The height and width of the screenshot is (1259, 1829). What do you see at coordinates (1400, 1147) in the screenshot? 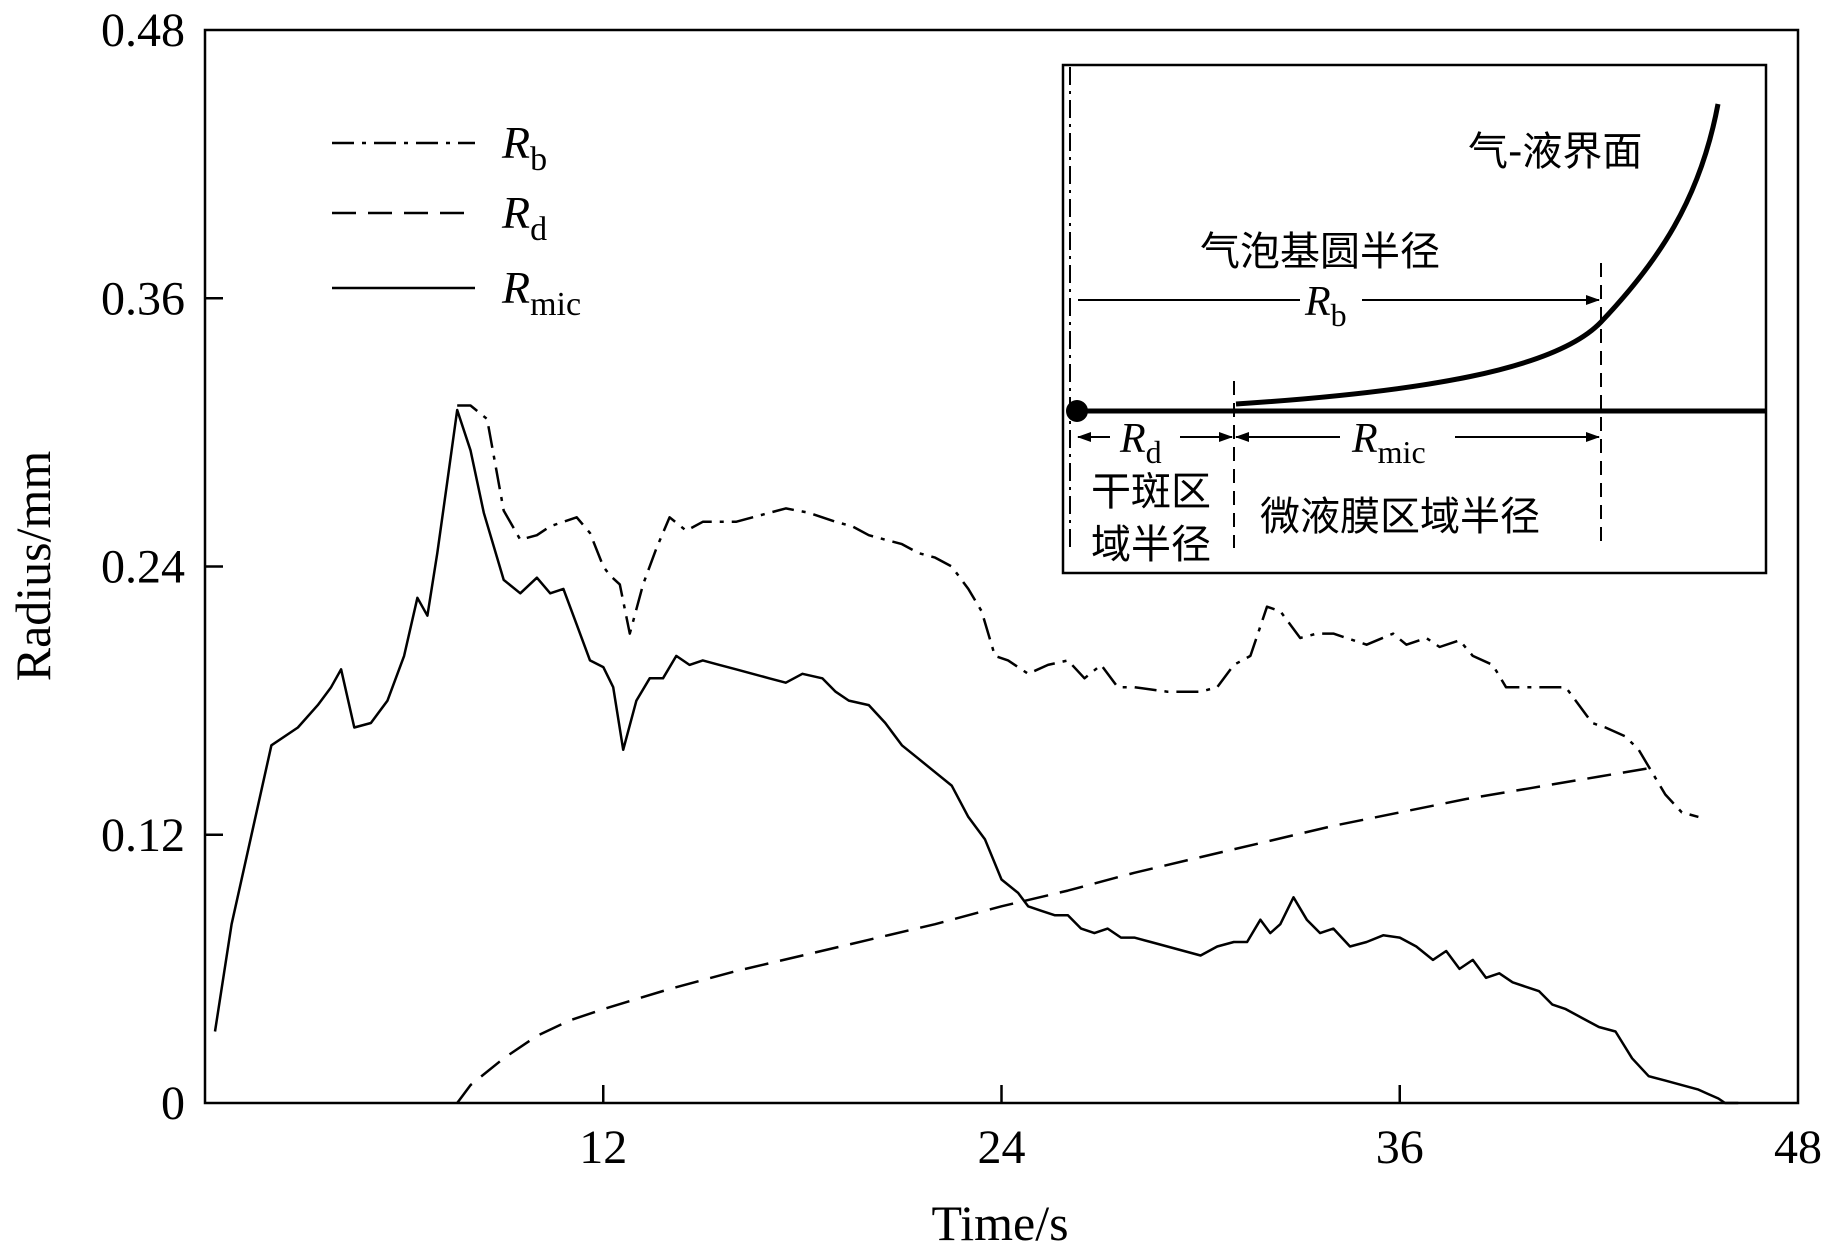
I see `x-tick-label: 36` at bounding box center [1400, 1147].